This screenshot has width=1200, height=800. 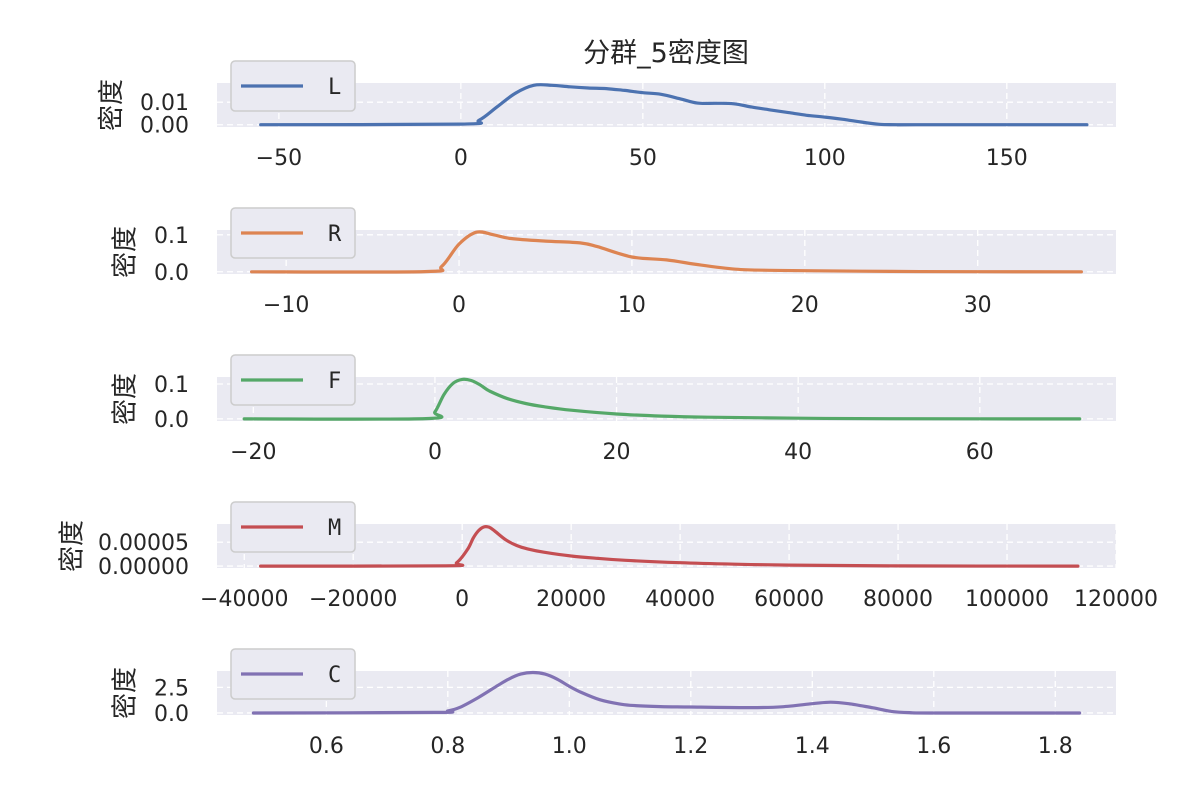 I want to click on legend-label: L, so click(x=334, y=87).